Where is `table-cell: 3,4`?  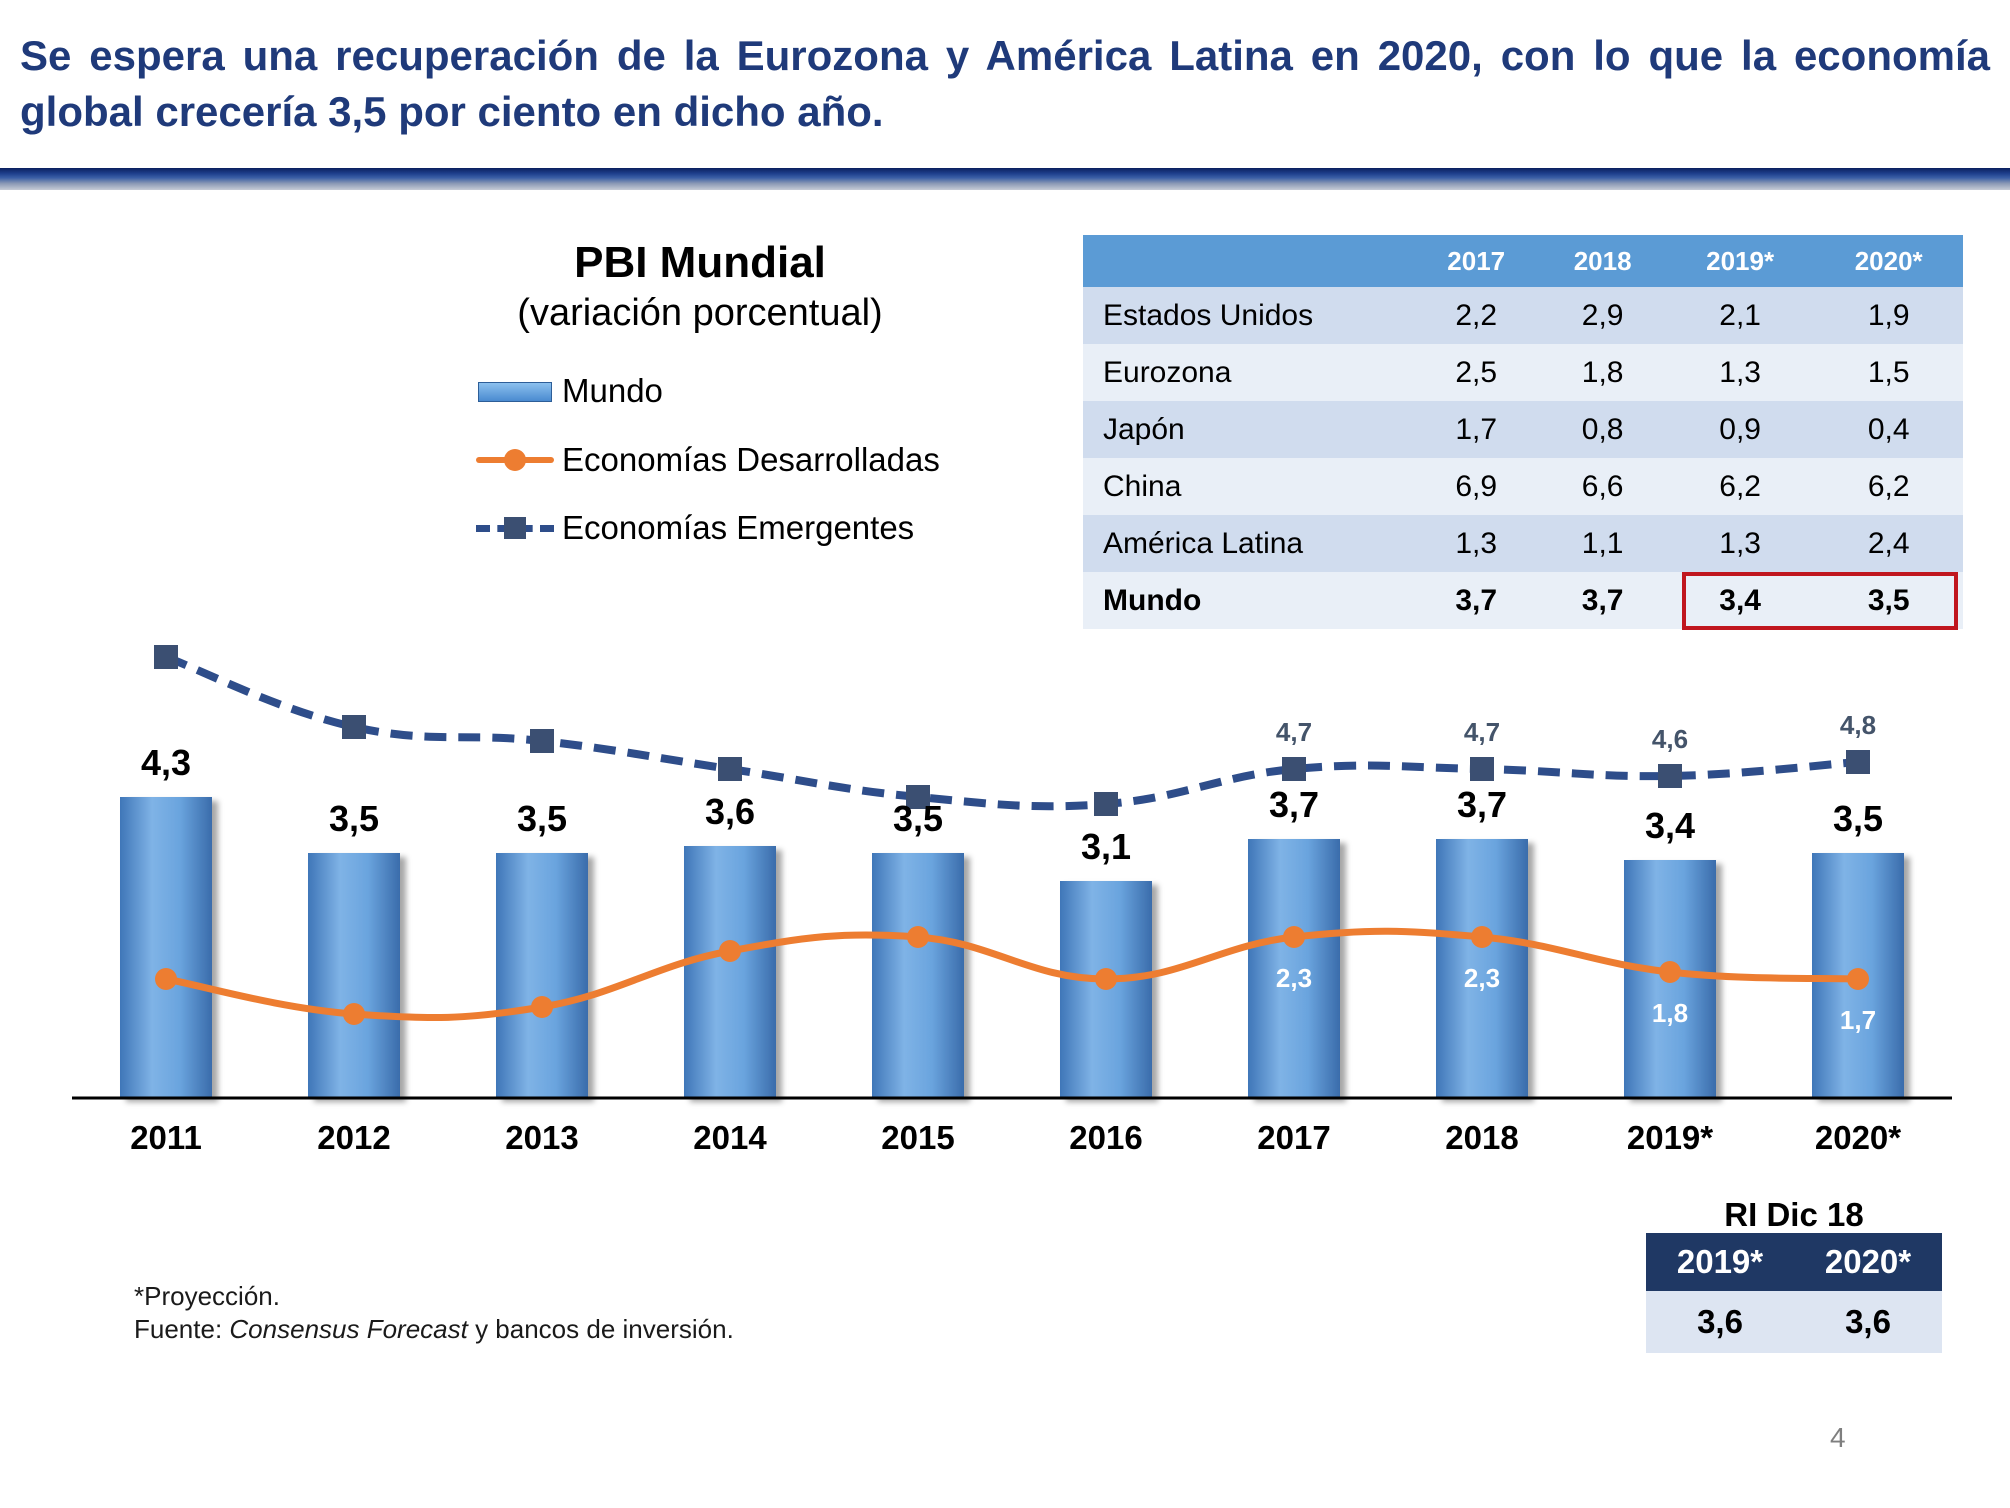
table-cell: 3,4 is located at coordinates (1740, 600).